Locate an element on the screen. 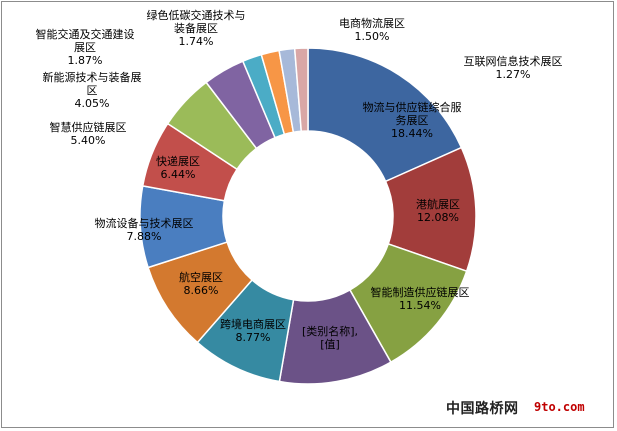 The image size is (617, 431). watermark-site-name: 中国路桥网 is located at coordinates (482, 409).